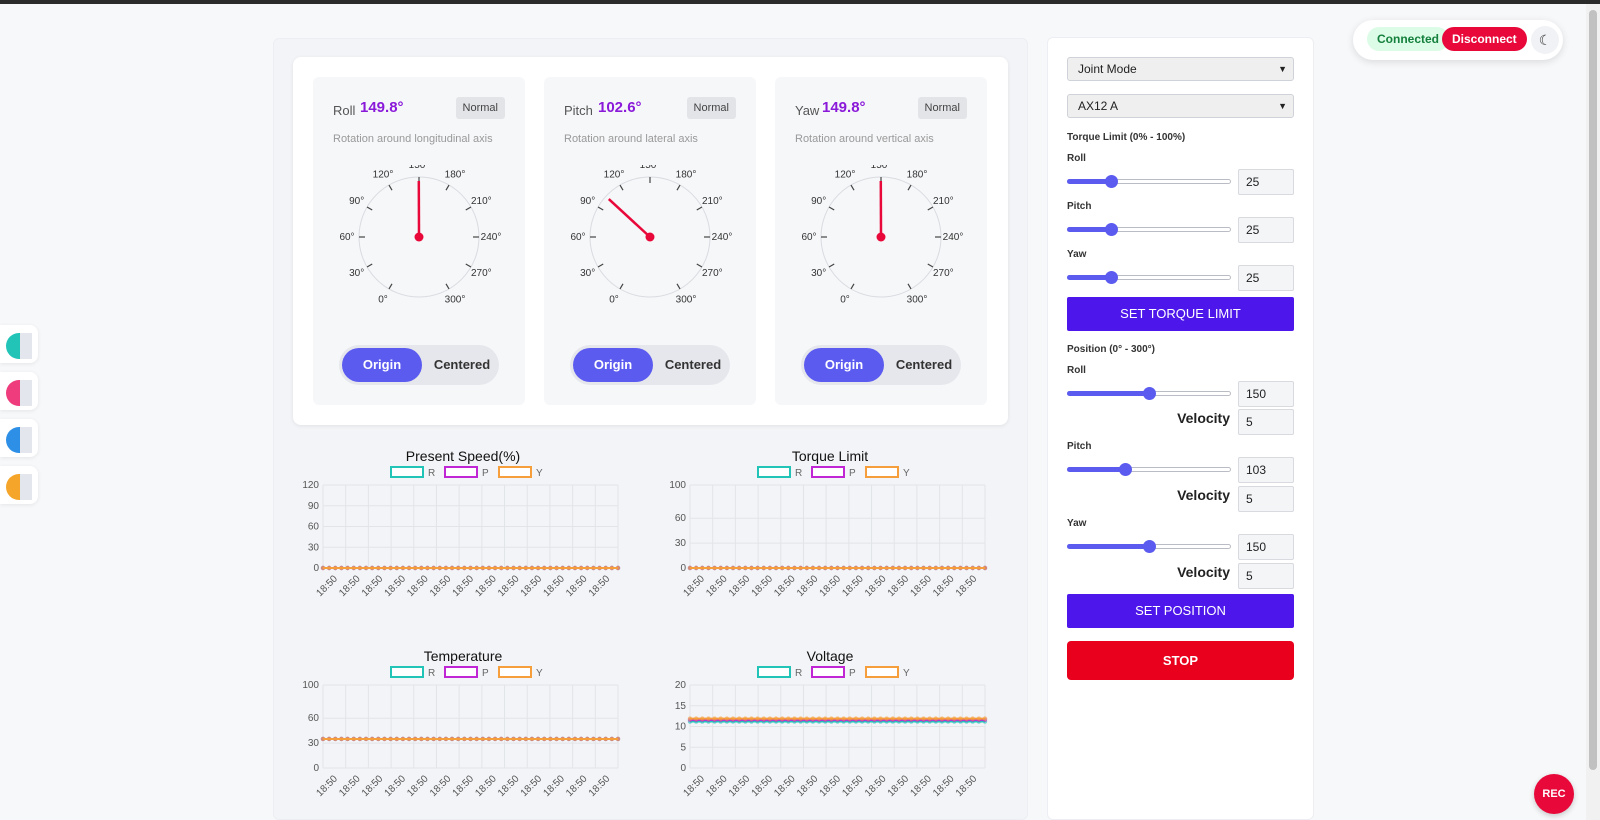  Describe the element at coordinates (881, 237) in the screenshot. I see `dial-hub` at that location.